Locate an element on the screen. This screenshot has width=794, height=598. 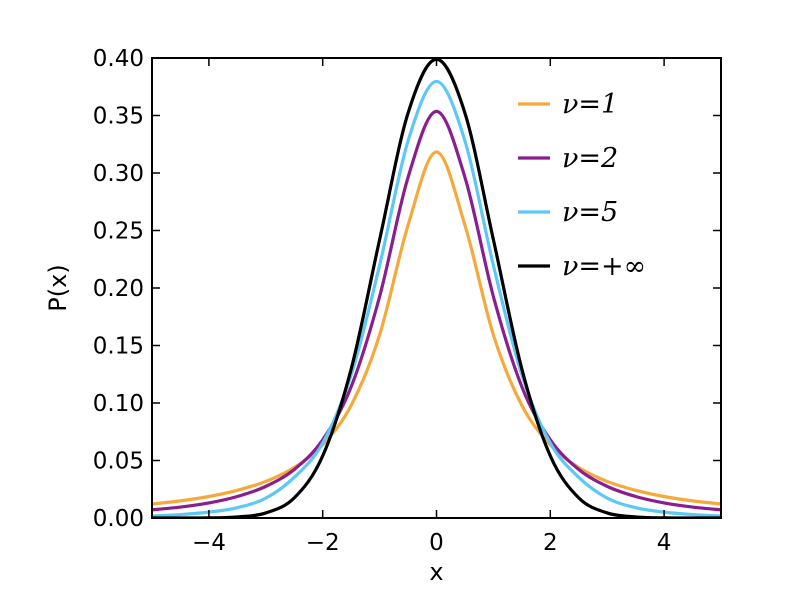
y-tick-label: 0.05 is located at coordinates (118, 462).